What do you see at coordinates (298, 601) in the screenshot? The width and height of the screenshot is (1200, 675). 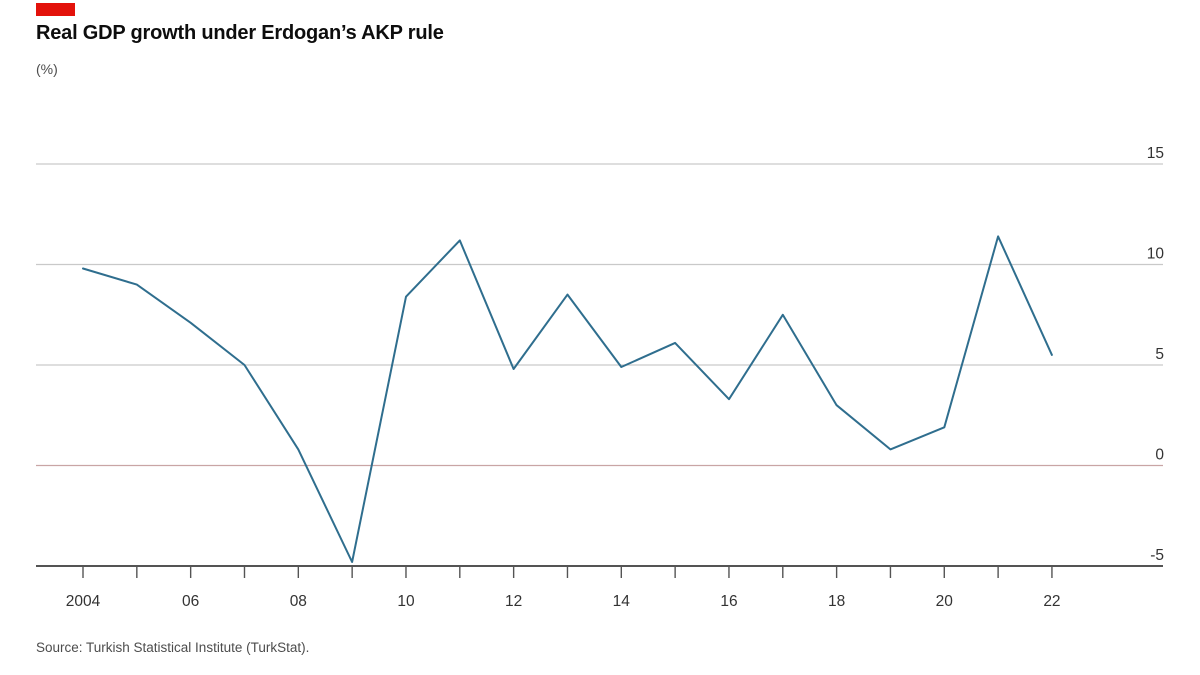 I see `x-tick-label: 08` at bounding box center [298, 601].